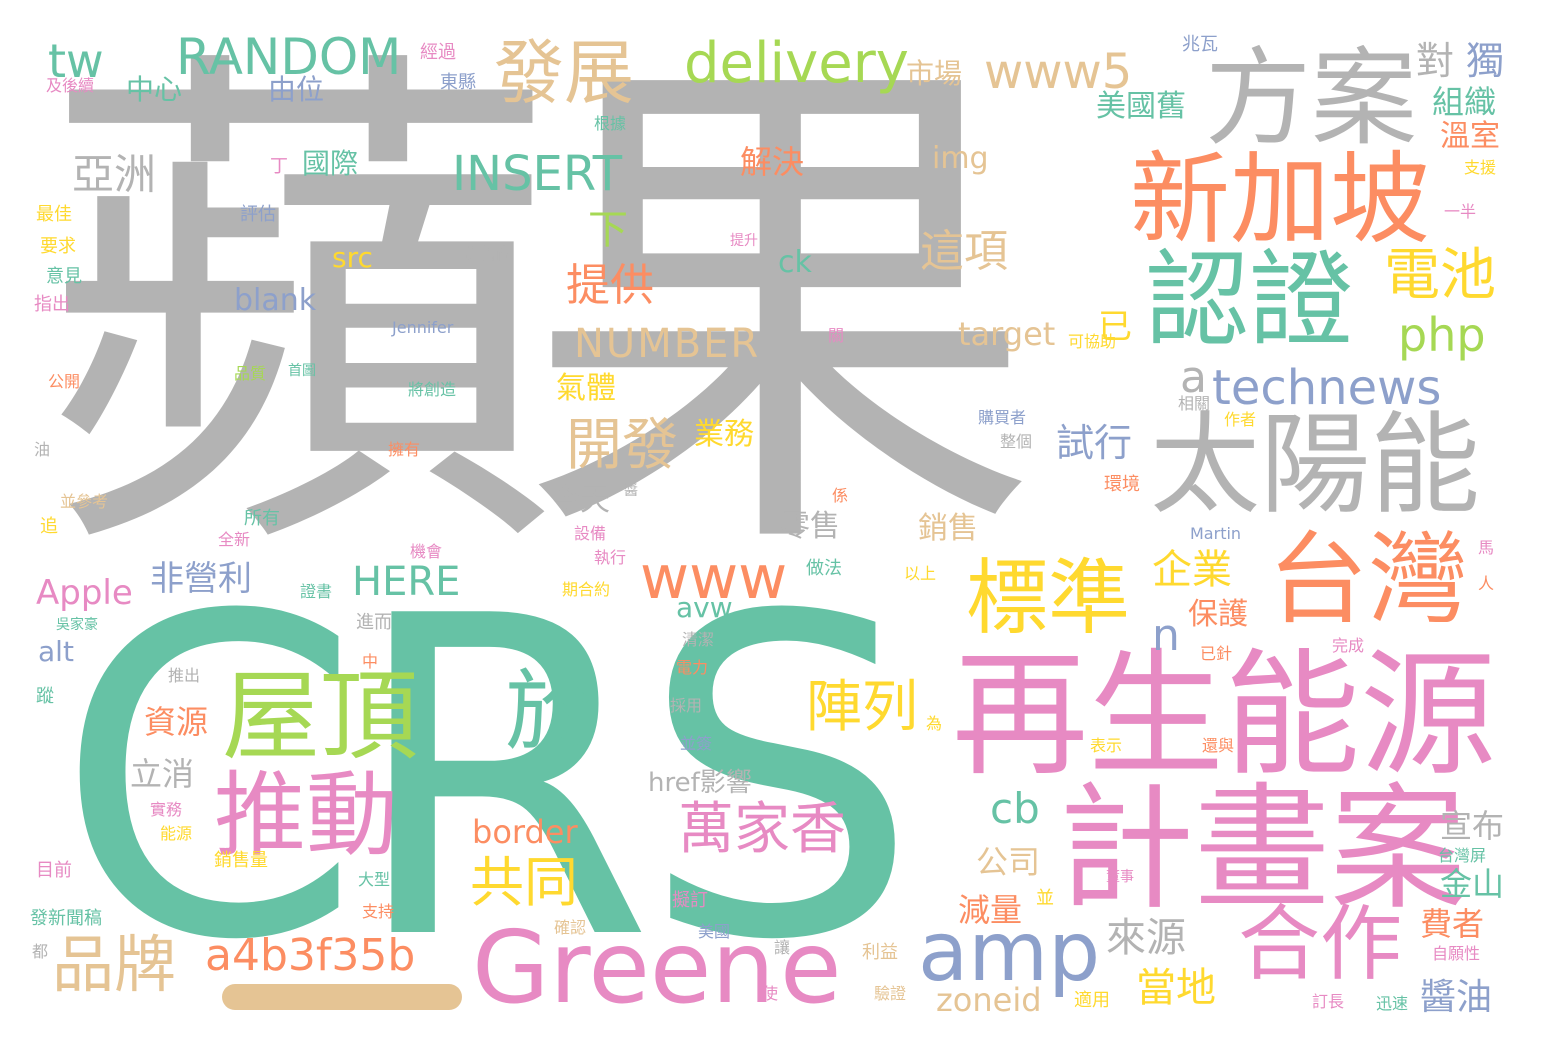 The image size is (1548, 1052). What do you see at coordinates (1392, 1003) in the screenshot?
I see `word: 迅速` at bounding box center [1392, 1003].